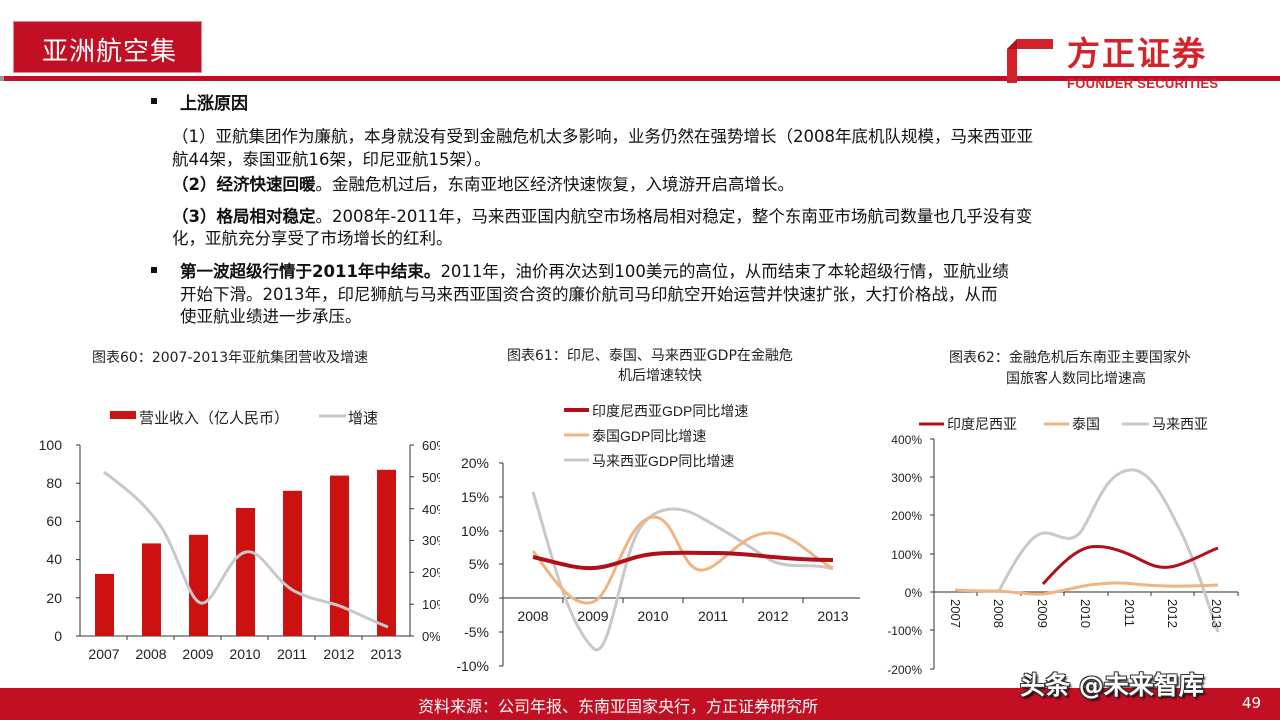 The width and height of the screenshot is (1280, 720). Describe the element at coordinates (310, 271) in the screenshot. I see `section-2-bold: 第一波超级行情于2011年中结束。` at that location.